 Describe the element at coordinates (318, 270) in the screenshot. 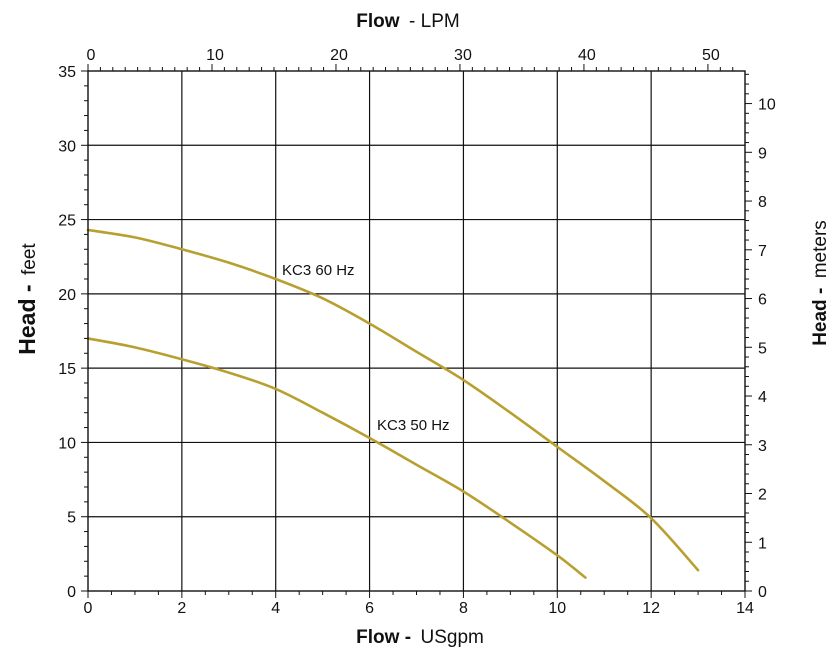

I see `curve-label-60hz: KC3 60 Hz` at that location.